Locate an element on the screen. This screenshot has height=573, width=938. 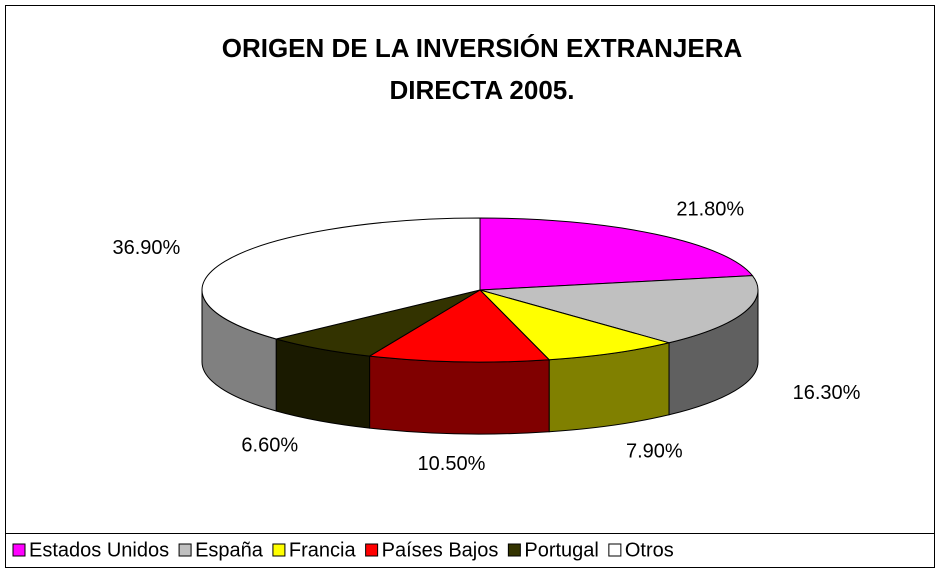
legend-label: España is located at coordinates (229, 550).